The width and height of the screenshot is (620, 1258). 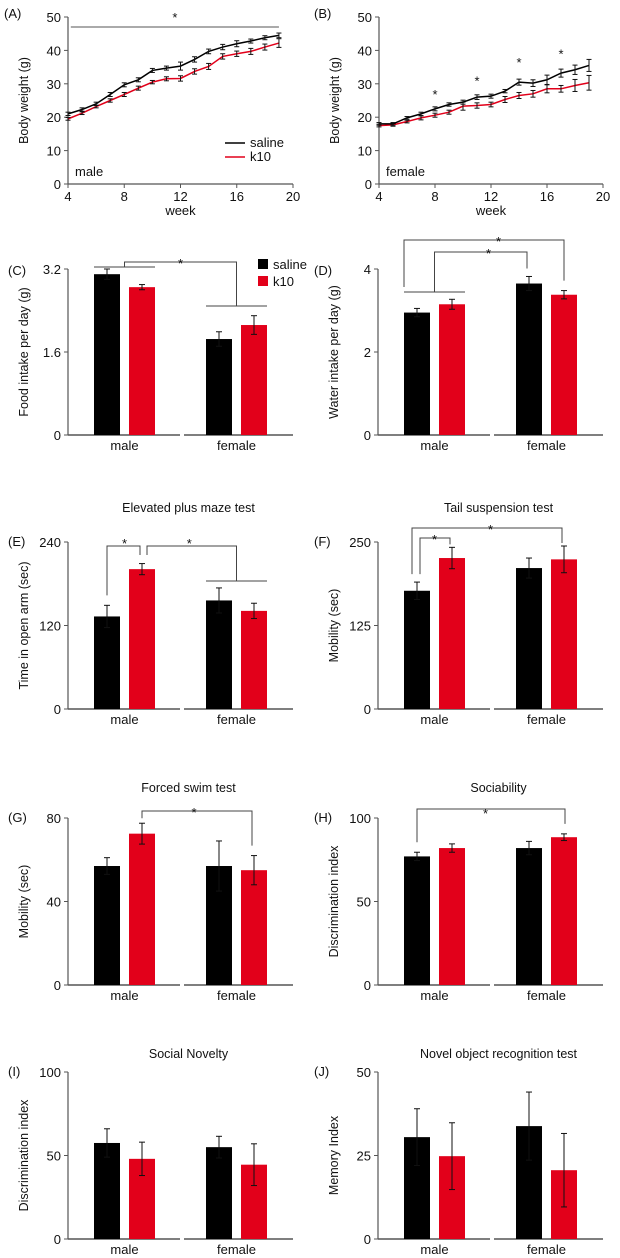 What do you see at coordinates (491, 210) in the screenshot?
I see `x-axis-label: week` at bounding box center [491, 210].